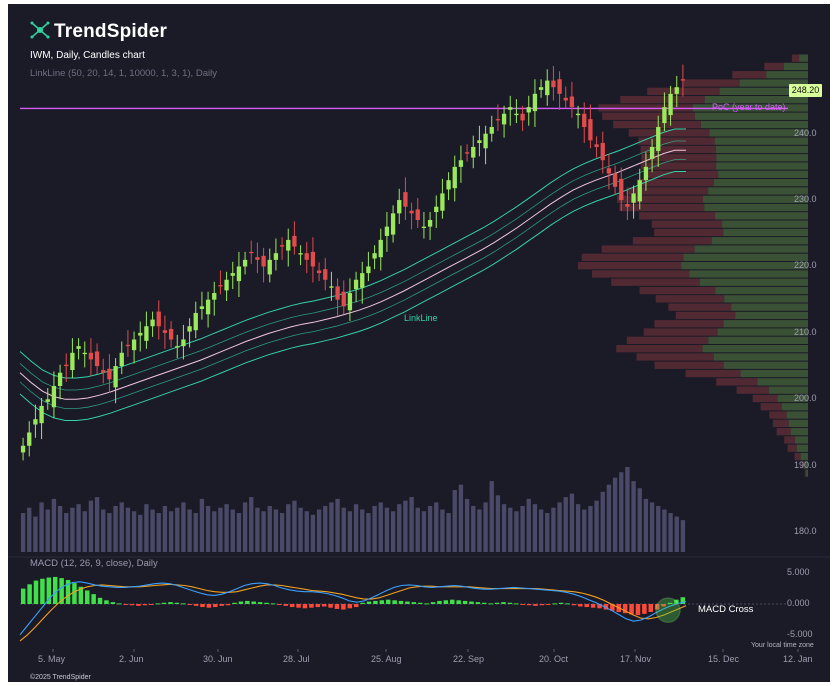 The height and width of the screenshot is (686, 837). Describe the element at coordinates (668, 610) in the screenshot. I see `macd-cross-marker` at that location.